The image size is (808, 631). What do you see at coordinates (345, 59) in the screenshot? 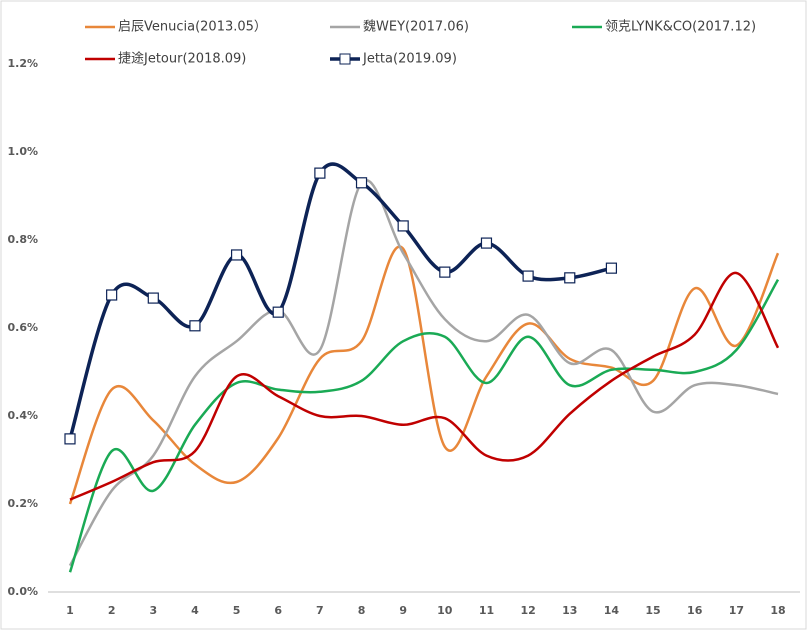
I see `legend-marker` at bounding box center [345, 59].